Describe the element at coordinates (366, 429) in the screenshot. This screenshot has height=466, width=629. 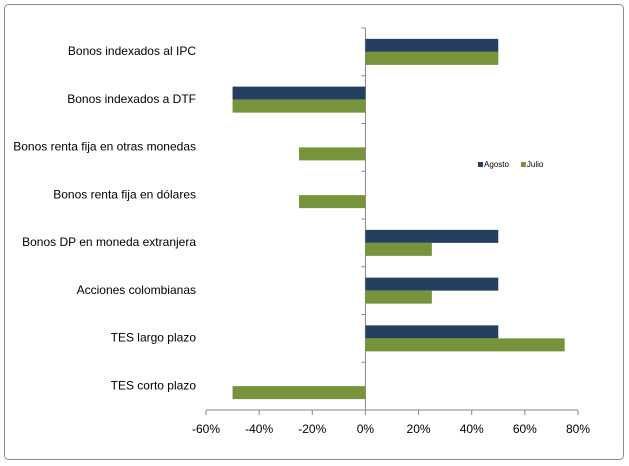
I see `x-tick-label: 0%` at that location.